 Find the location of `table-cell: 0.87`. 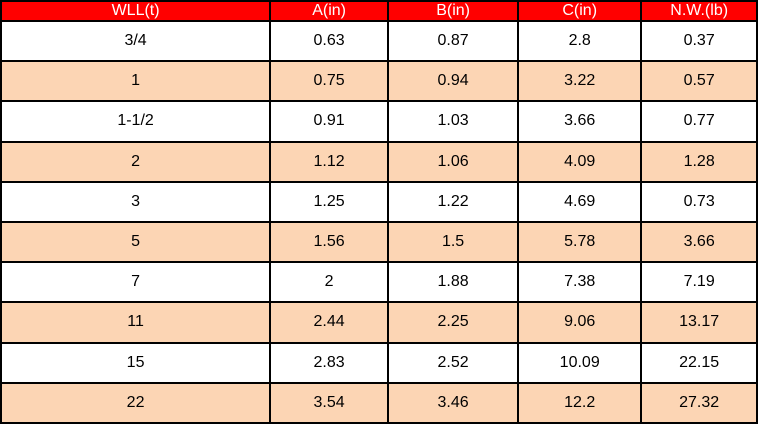

table-cell: 0.87 is located at coordinates (453, 41).